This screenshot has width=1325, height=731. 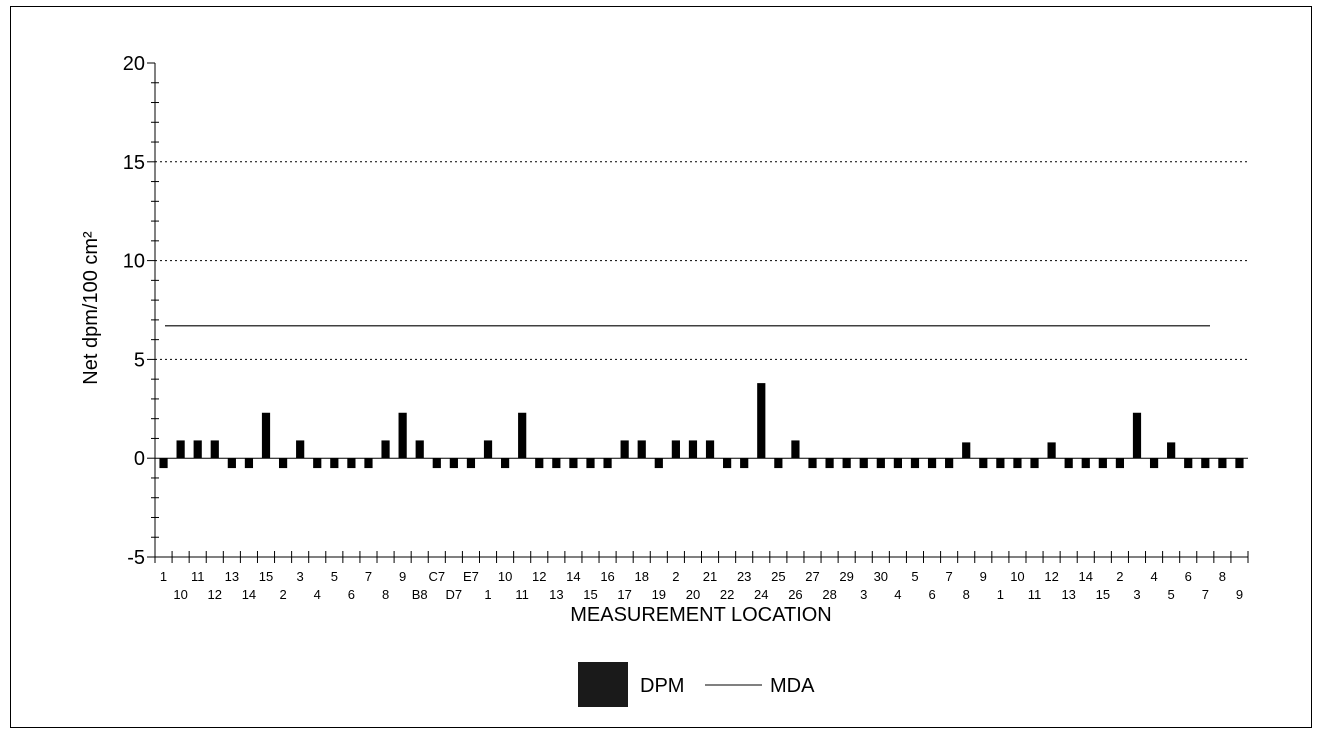 I want to click on x-tick-label: 7, so click(x=1205, y=594).